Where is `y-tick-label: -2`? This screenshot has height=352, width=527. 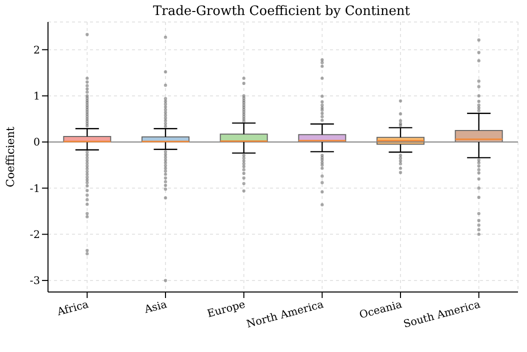 y-tick-label: -2 is located at coordinates (35, 235).